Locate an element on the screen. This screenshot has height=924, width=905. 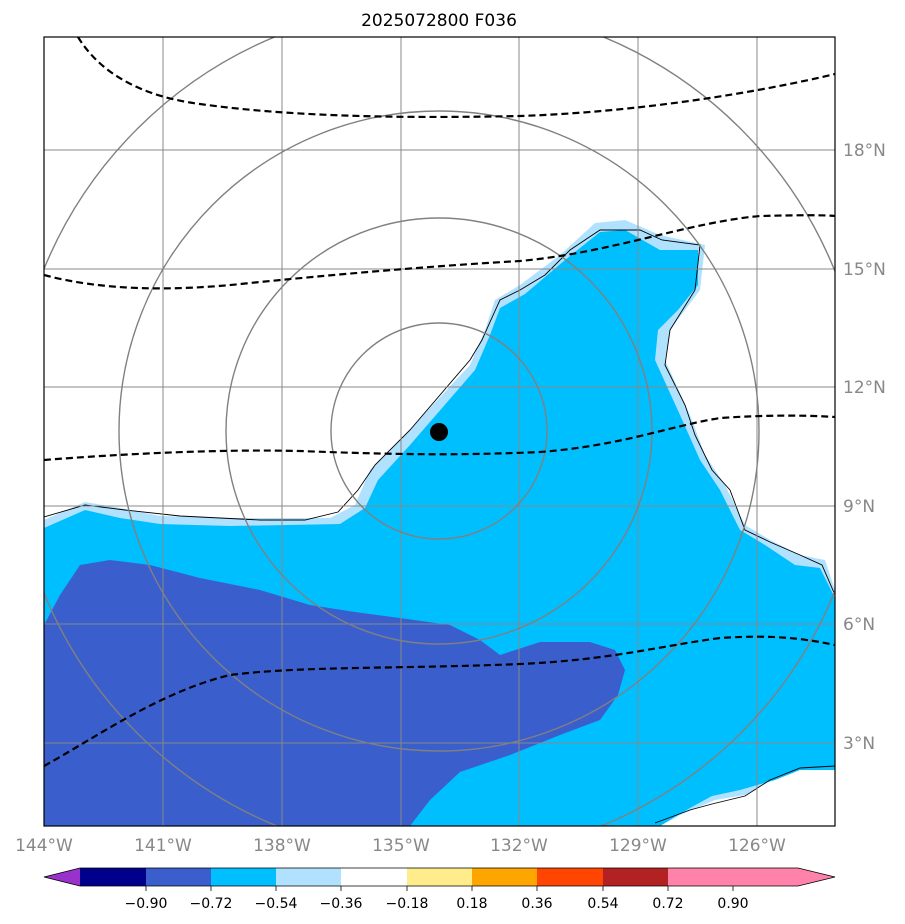
colorbar-extend-left is located at coordinates (62, 877).